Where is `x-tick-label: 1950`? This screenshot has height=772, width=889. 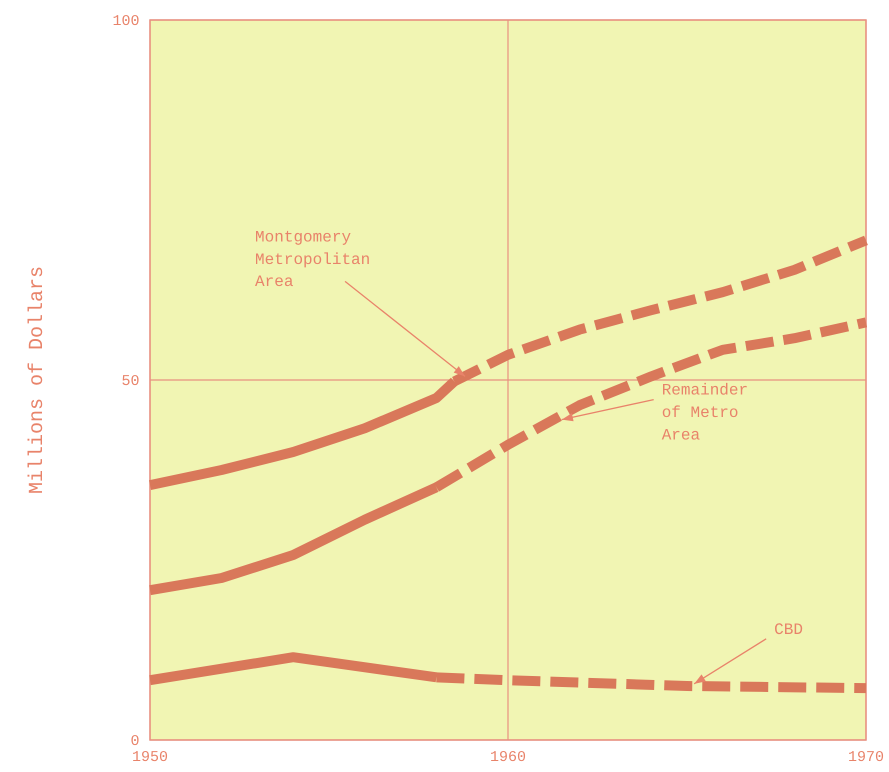 x-tick-label: 1950 is located at coordinates (150, 757).